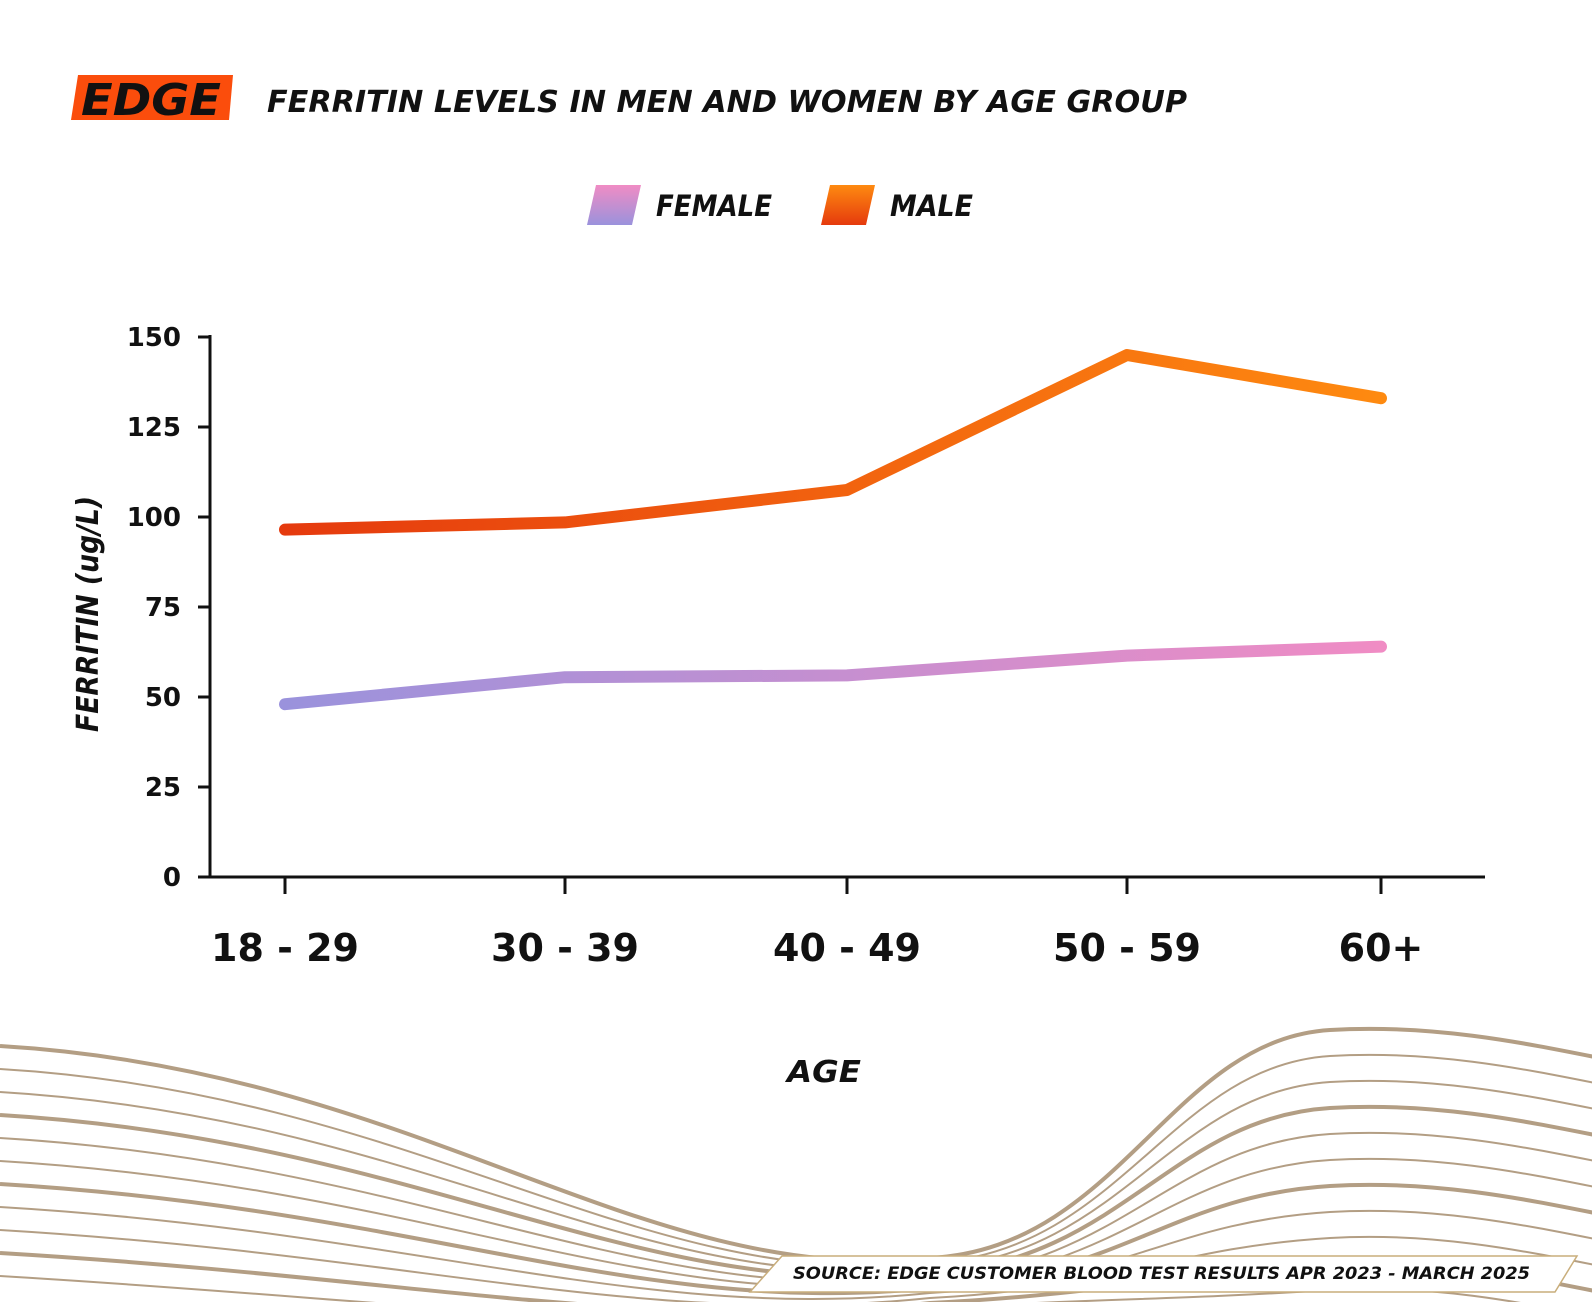  What do you see at coordinates (154, 518) in the screenshot?
I see `y-tick-label: 100` at bounding box center [154, 518].